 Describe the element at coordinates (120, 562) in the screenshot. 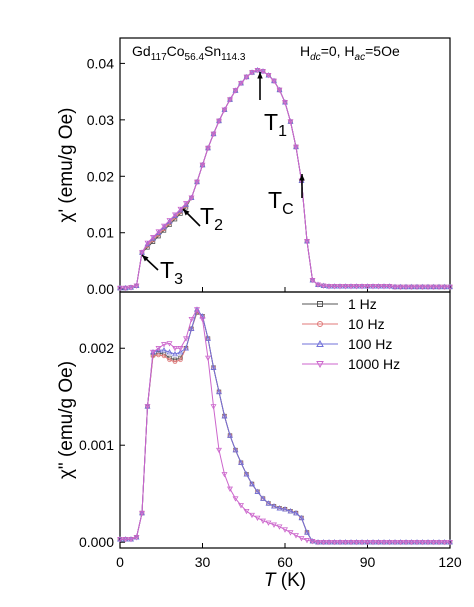

I see `x-tick-label: 0` at that location.